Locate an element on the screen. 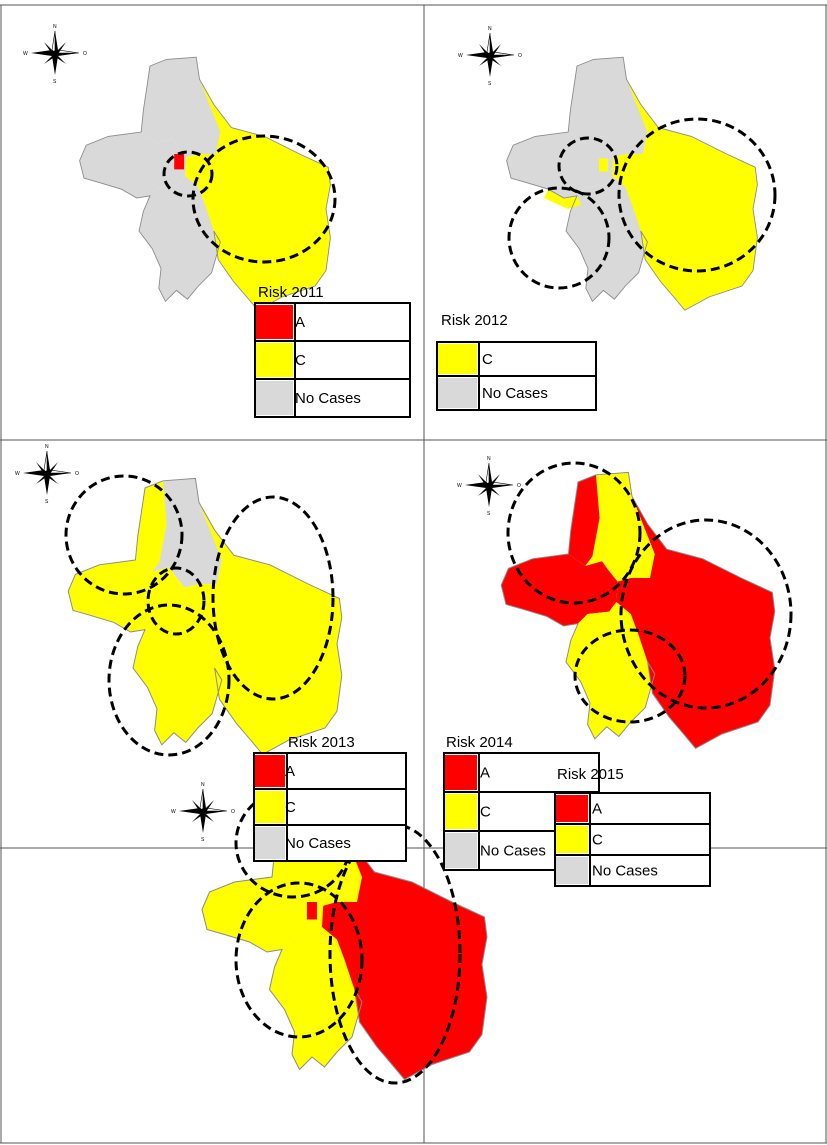 The width and height of the screenshot is (827, 1145). district-southwest-risk-c is located at coordinates (563, 199).